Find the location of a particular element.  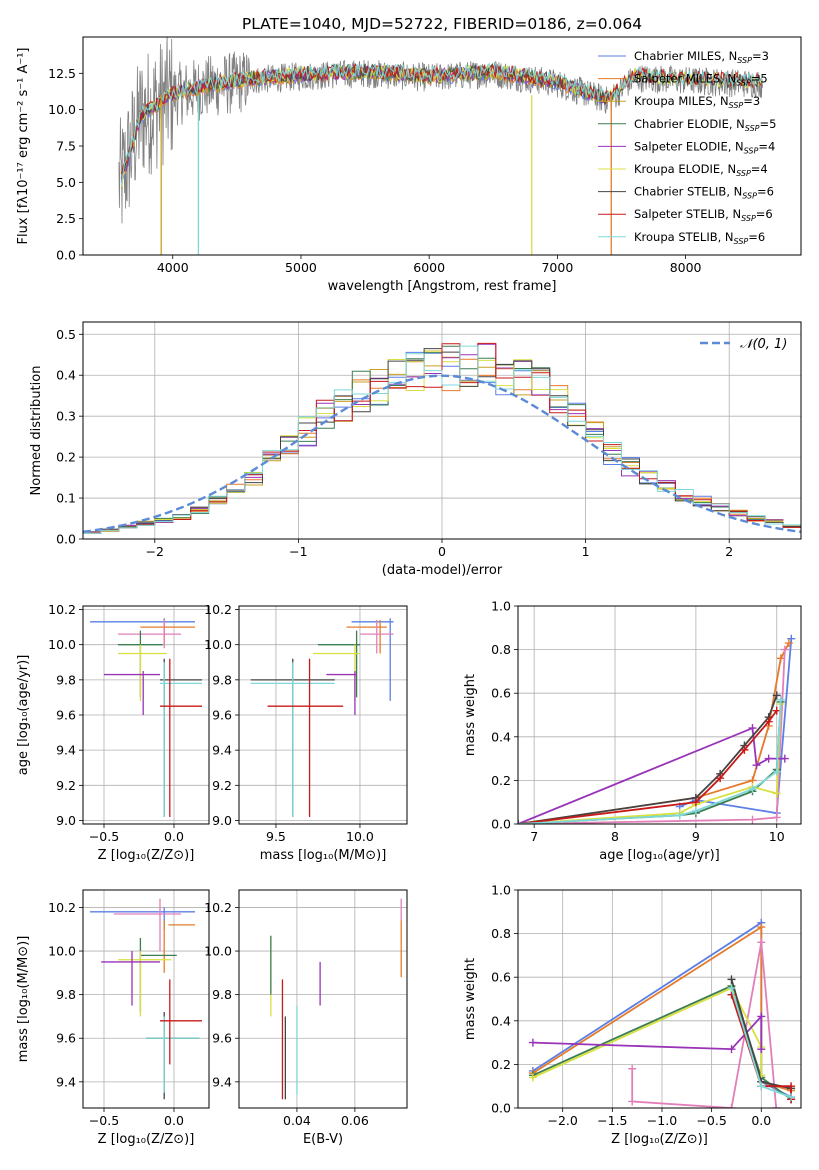

model-spectrum-line is located at coordinates (441, 119).